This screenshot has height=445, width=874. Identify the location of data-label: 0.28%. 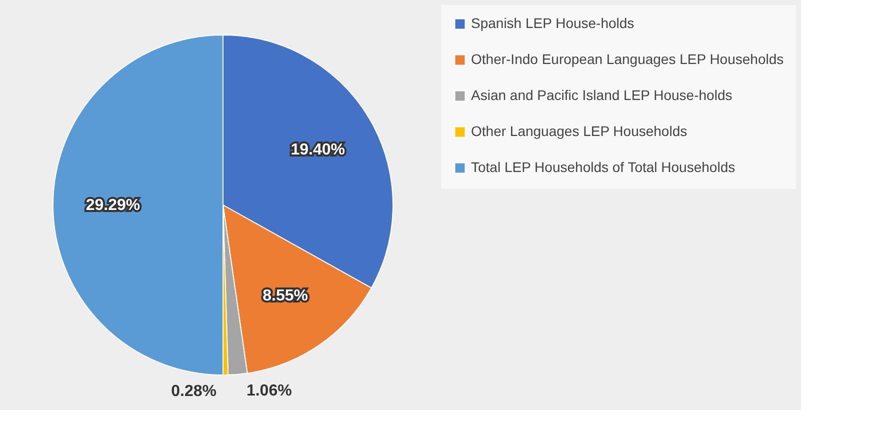
(193, 391).